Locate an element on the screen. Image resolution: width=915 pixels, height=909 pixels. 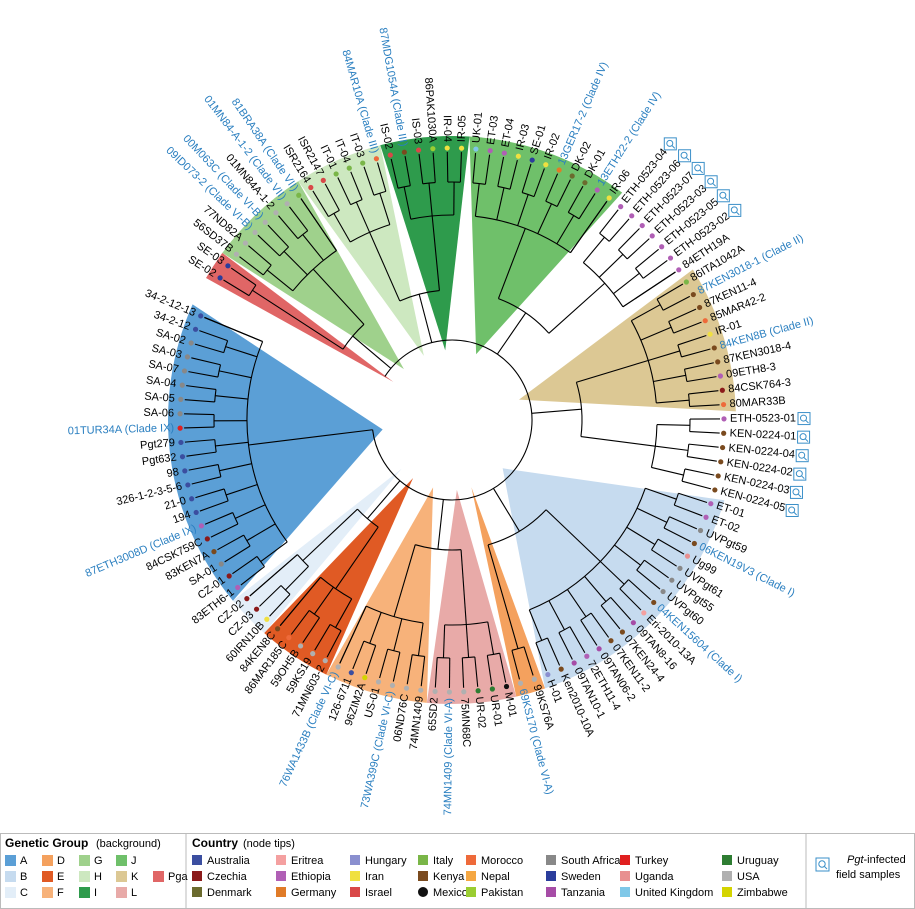
field-sample-label: field samples is located at coordinates (868, 875).